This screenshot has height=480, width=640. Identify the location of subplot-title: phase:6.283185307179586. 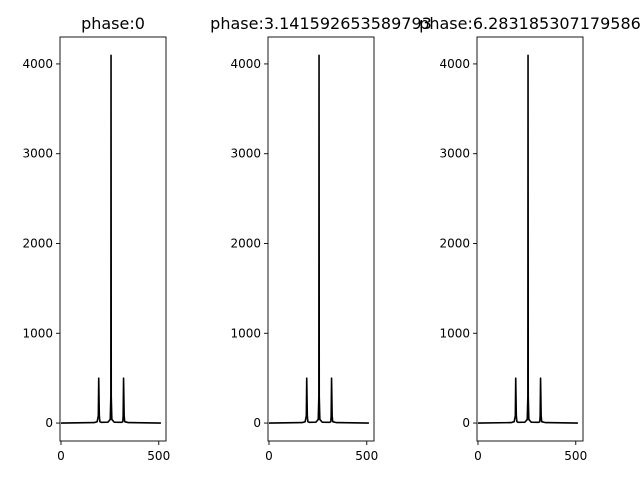
(529, 23).